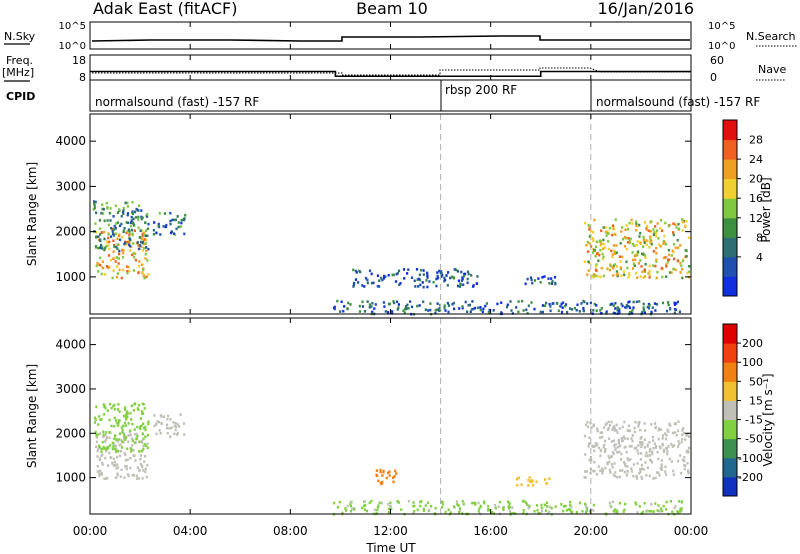  I want to click on site-title: Adak East (fitACF), so click(165, 9).